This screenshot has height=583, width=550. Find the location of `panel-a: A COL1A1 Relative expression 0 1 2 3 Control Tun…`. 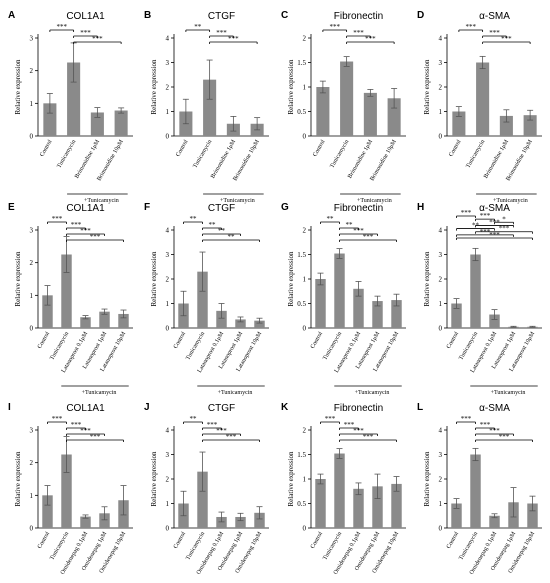

panel-a: A COL1A1 Relative expression 0 1 2 3 Control Tun… is located at coordinates (70, 107).